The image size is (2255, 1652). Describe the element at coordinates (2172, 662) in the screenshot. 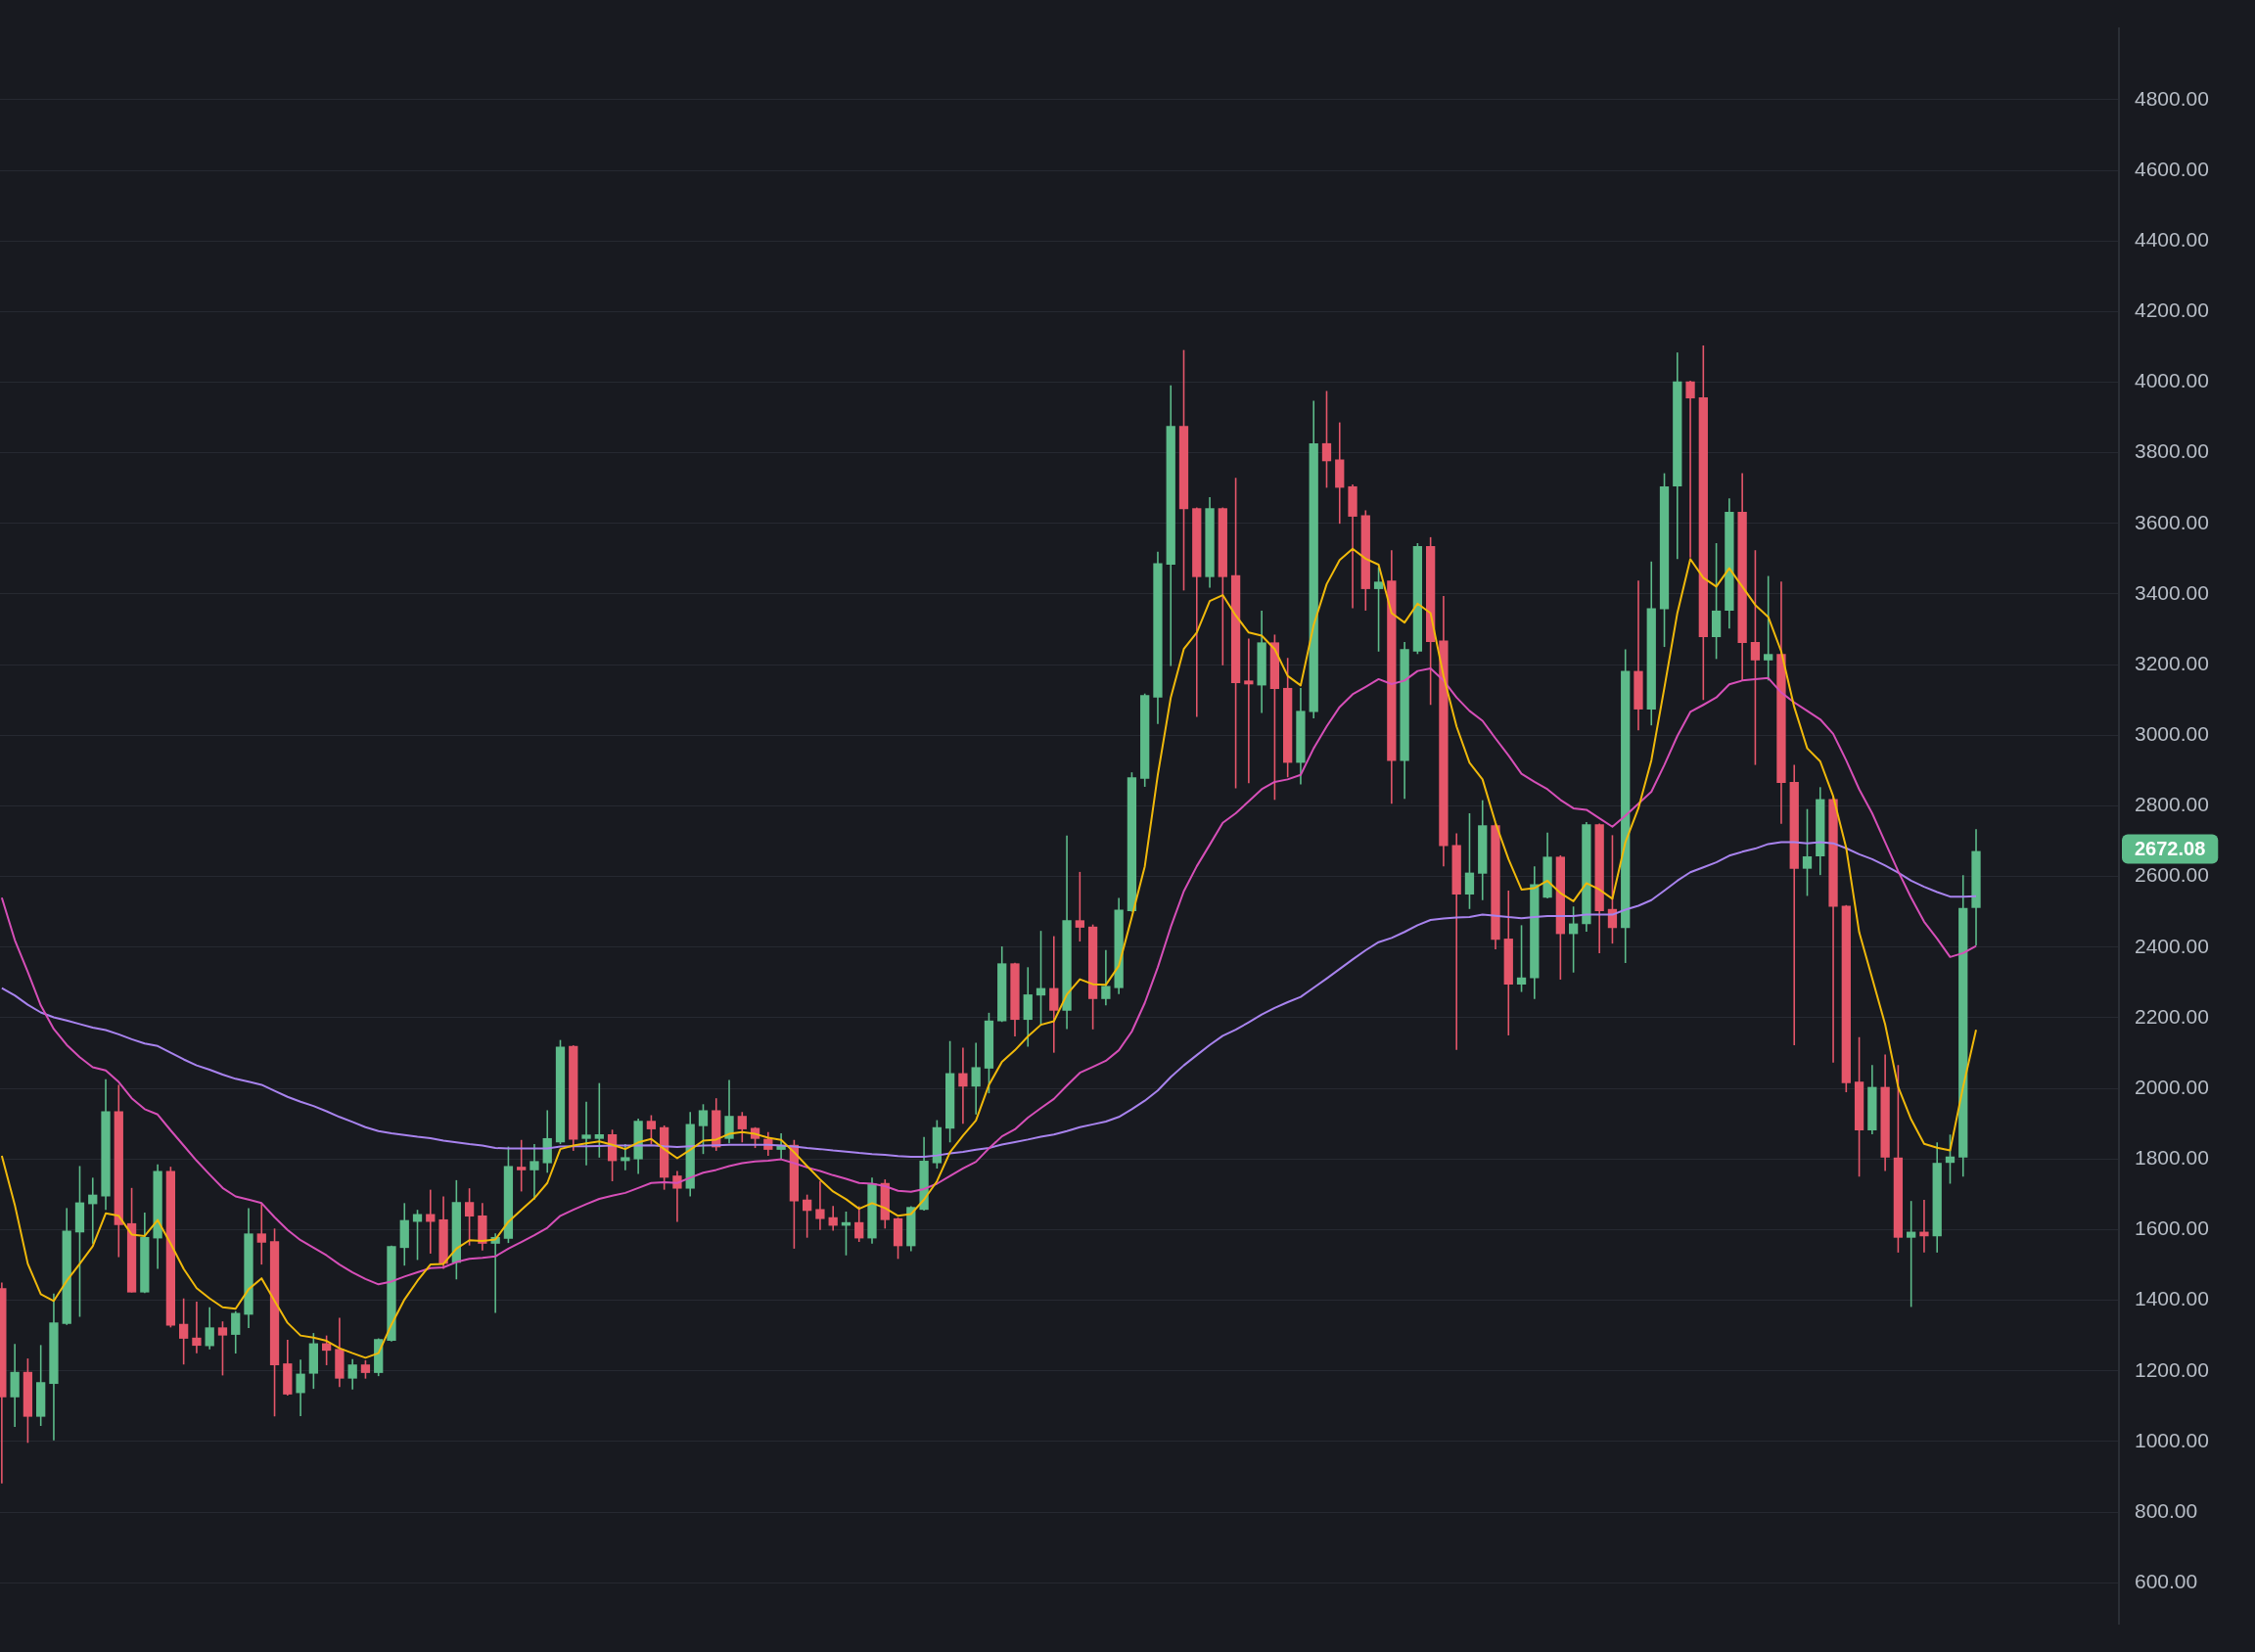

I see `y-tick-label: 3200.00` at that location.